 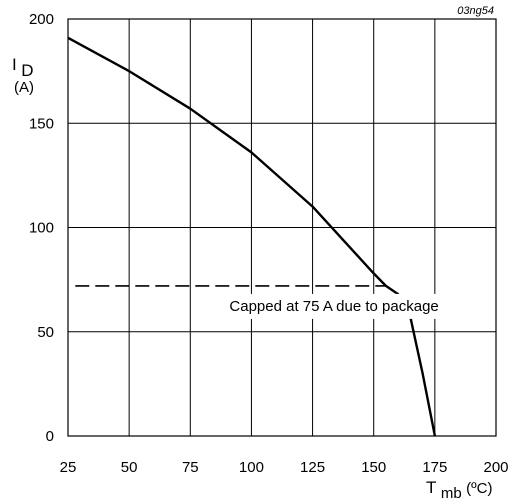 What do you see at coordinates (284, 467) in the screenshot?
I see `x-tick-labels: 25 50 75 100 125 150 175 200` at bounding box center [284, 467].